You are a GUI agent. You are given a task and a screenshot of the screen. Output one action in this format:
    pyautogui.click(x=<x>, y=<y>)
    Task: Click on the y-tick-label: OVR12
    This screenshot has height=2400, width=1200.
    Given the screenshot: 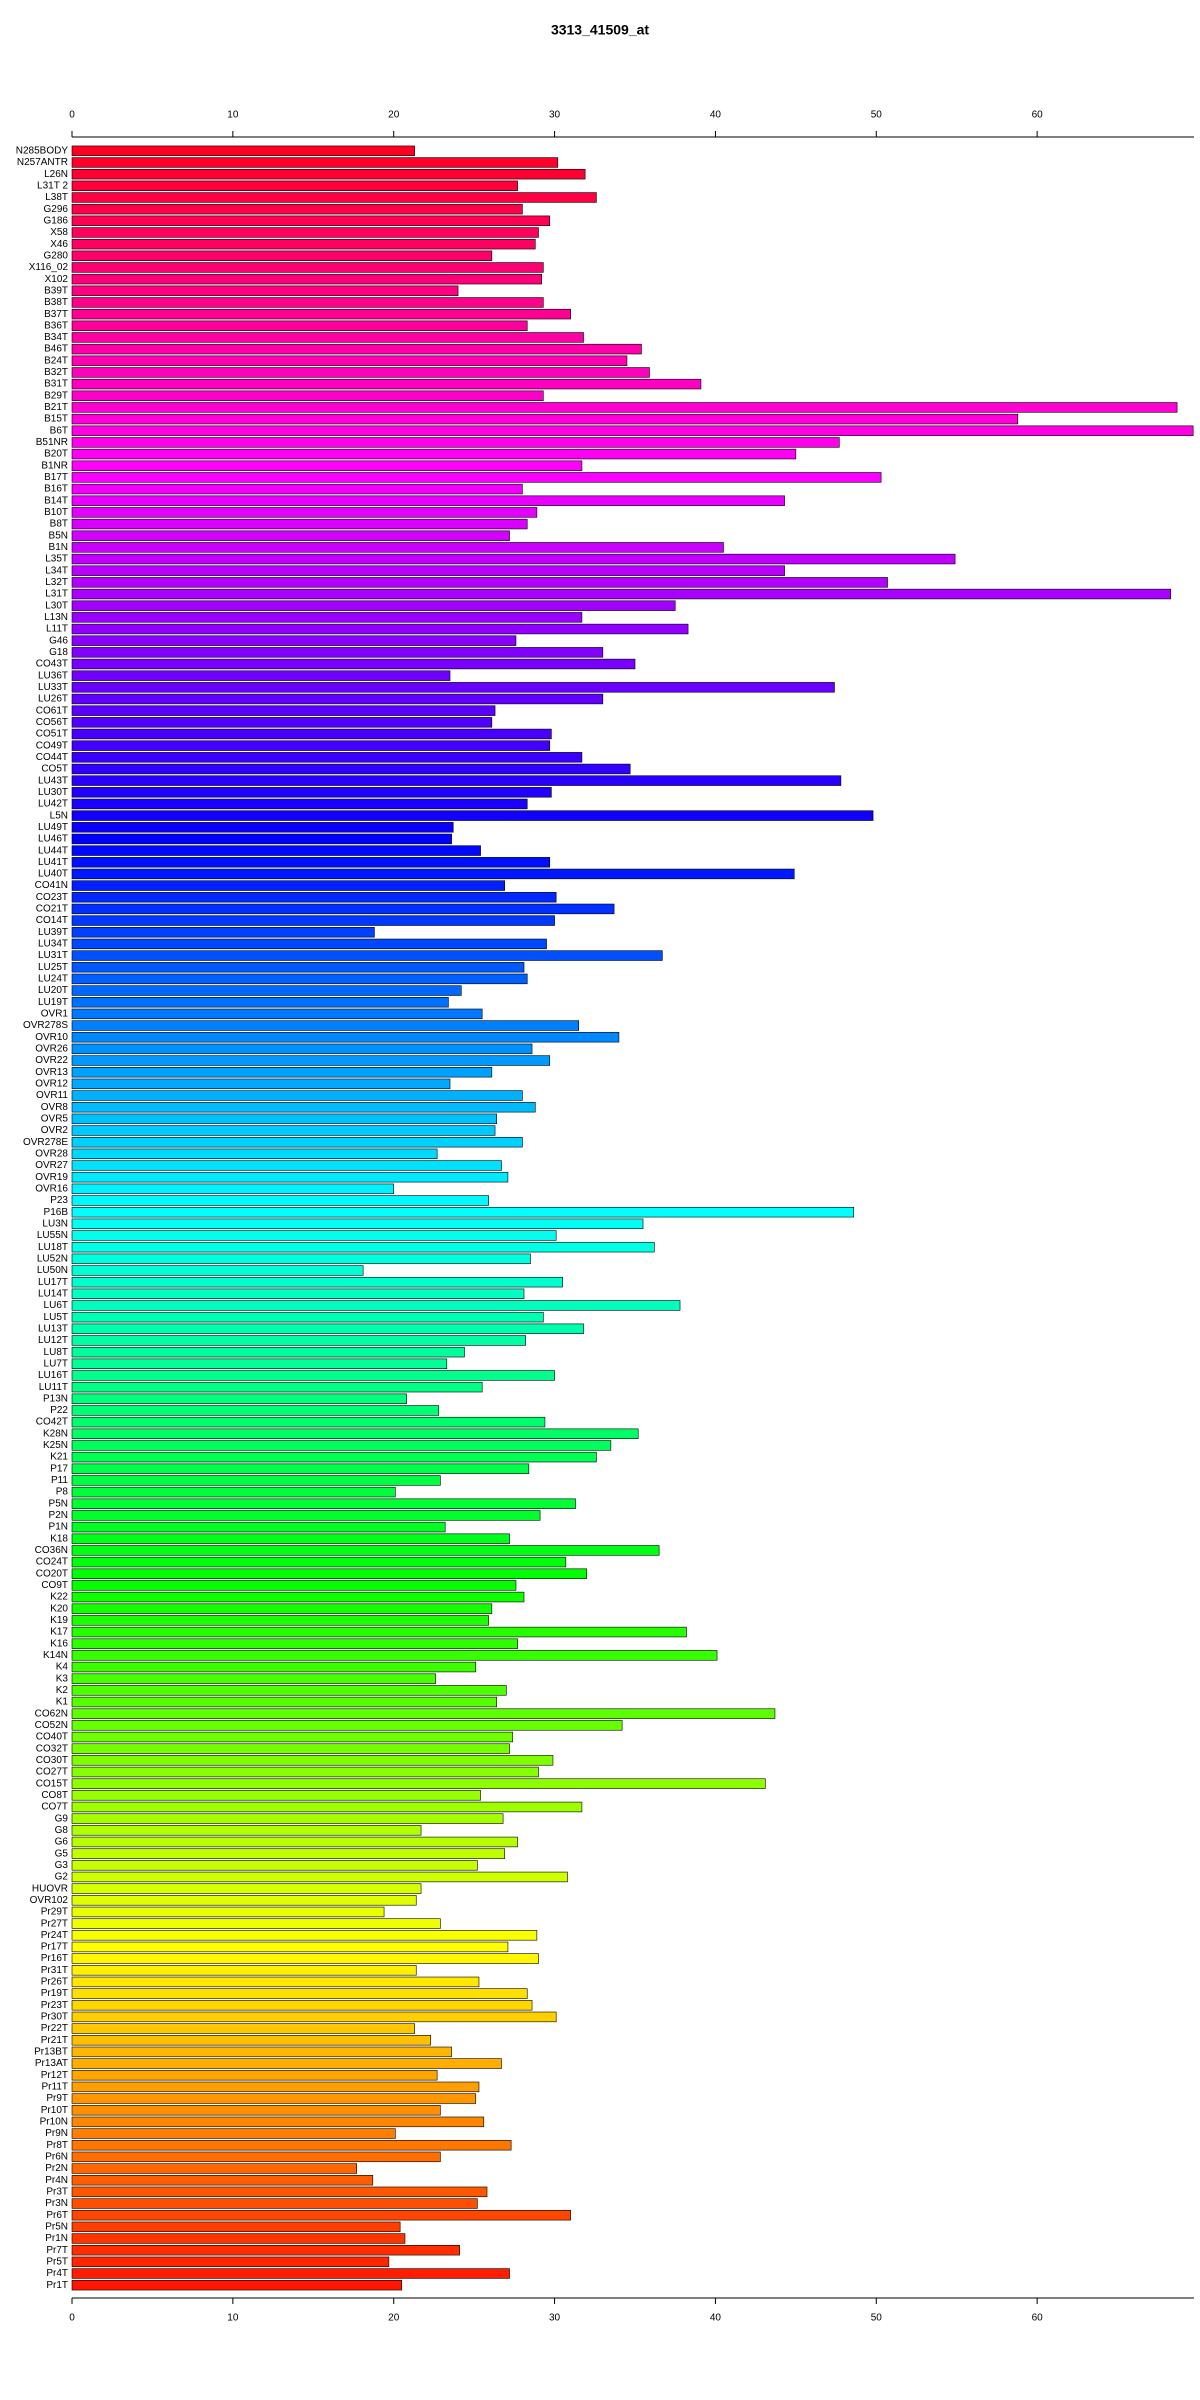 What is the action you would take?
    pyautogui.click(x=51, y=1084)
    